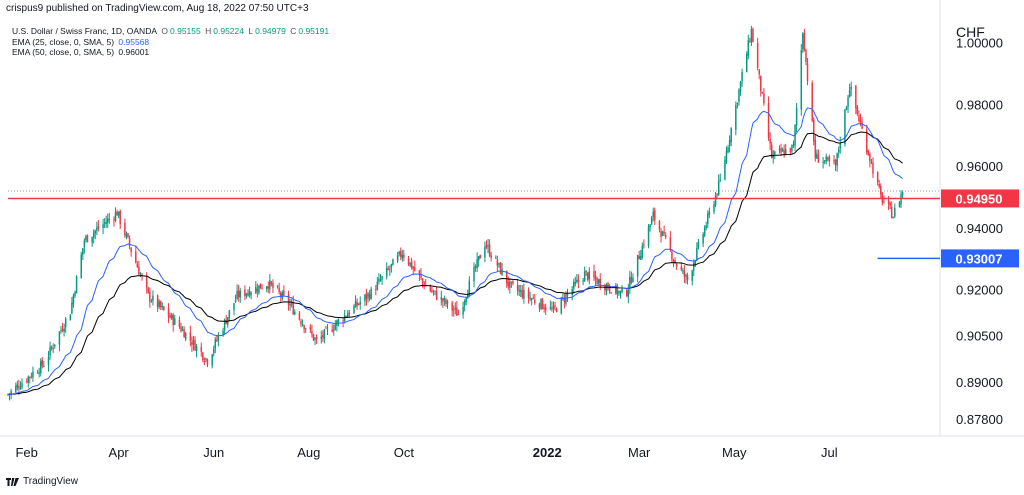 This screenshot has height=495, width=1024. I want to click on price-label-box, so click(980, 258).